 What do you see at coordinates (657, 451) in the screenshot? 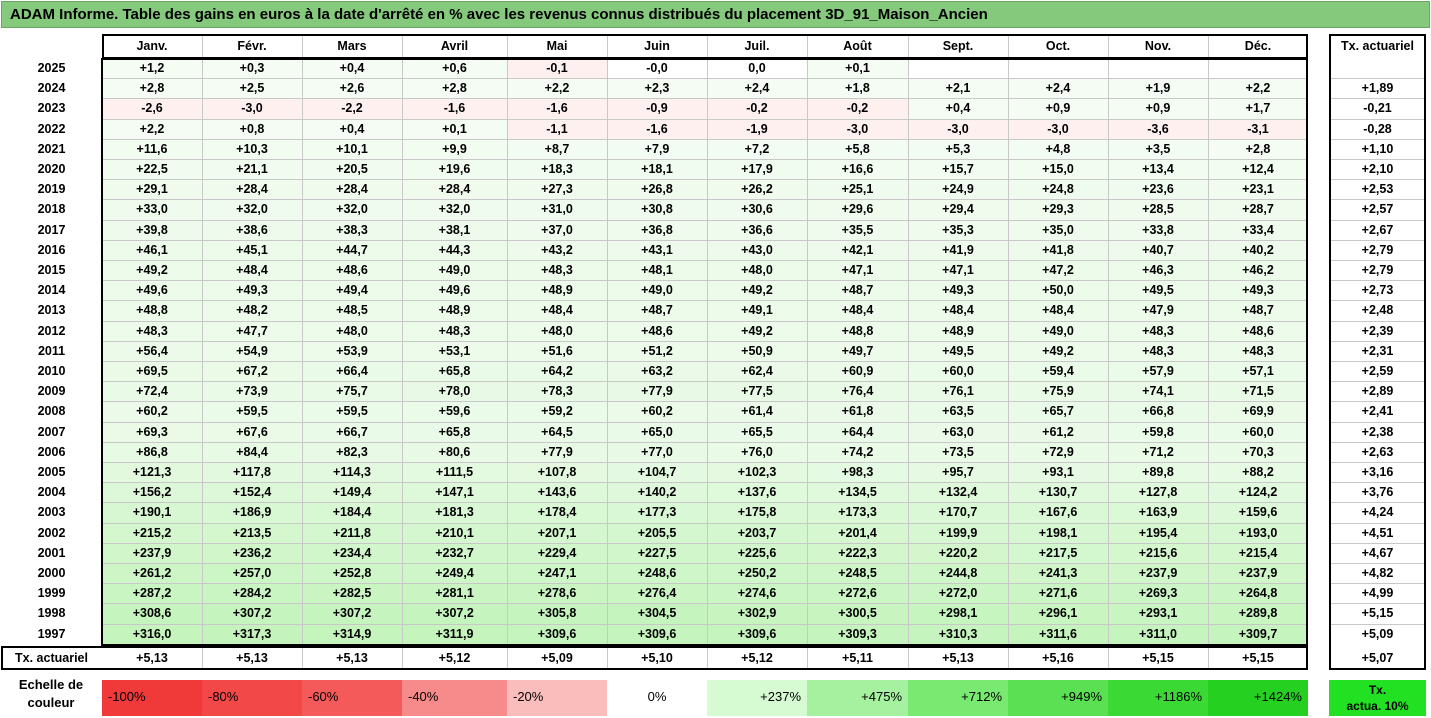
I see `gain-cell: +77,0` at bounding box center [657, 451].